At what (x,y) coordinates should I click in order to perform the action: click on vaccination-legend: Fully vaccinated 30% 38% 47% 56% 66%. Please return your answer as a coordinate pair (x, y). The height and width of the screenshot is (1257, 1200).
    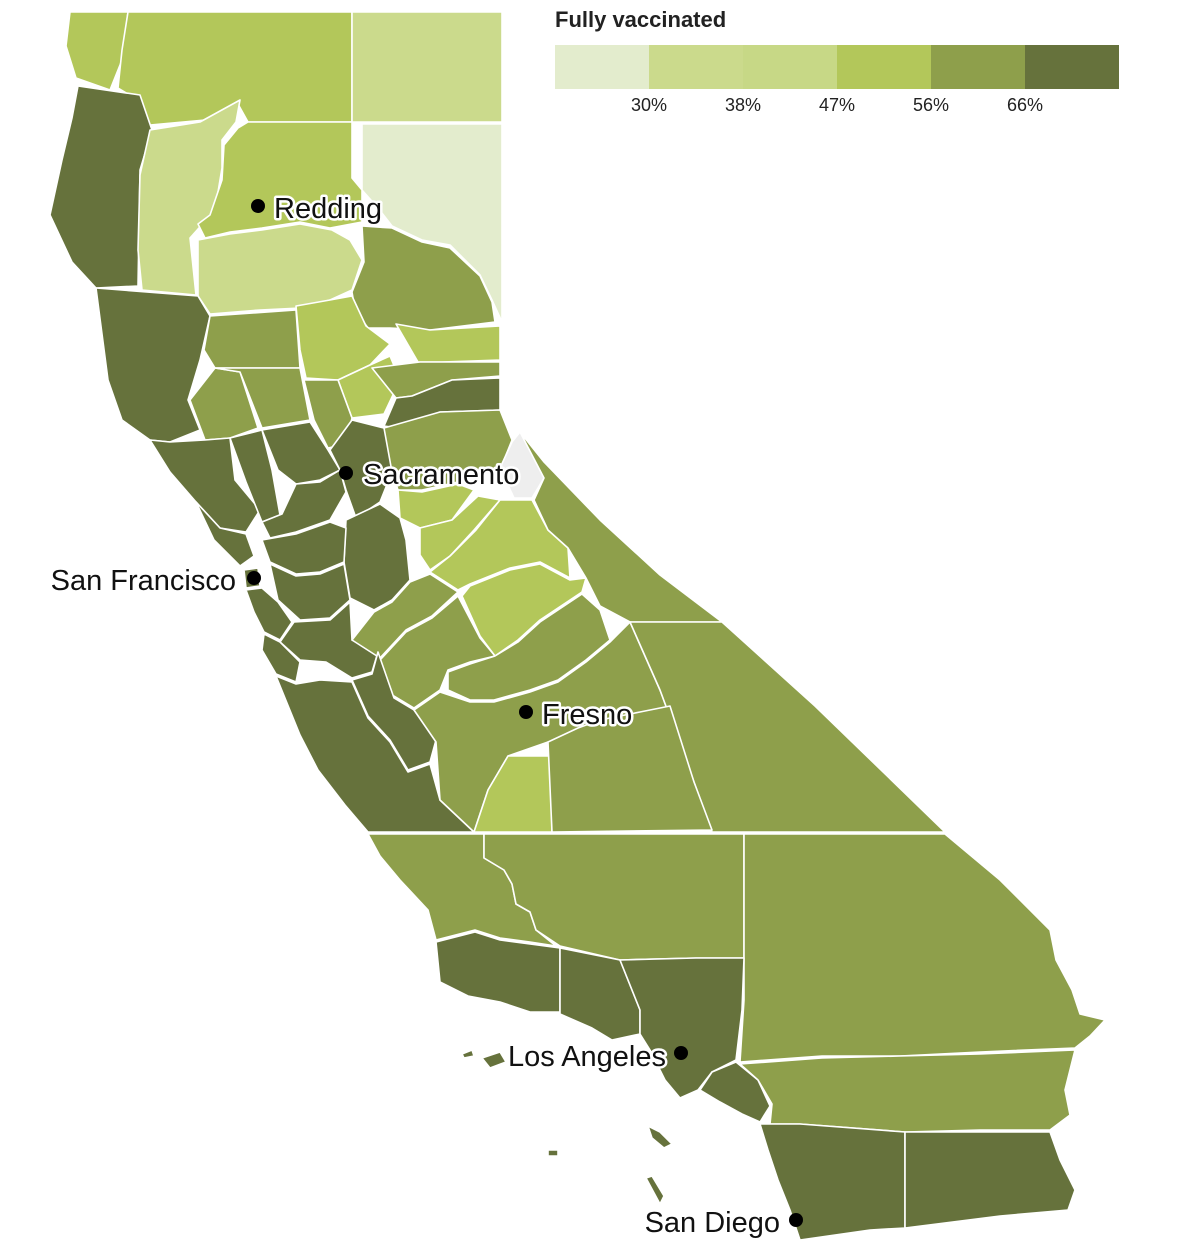
    Looking at the image, I should click on (837, 61).